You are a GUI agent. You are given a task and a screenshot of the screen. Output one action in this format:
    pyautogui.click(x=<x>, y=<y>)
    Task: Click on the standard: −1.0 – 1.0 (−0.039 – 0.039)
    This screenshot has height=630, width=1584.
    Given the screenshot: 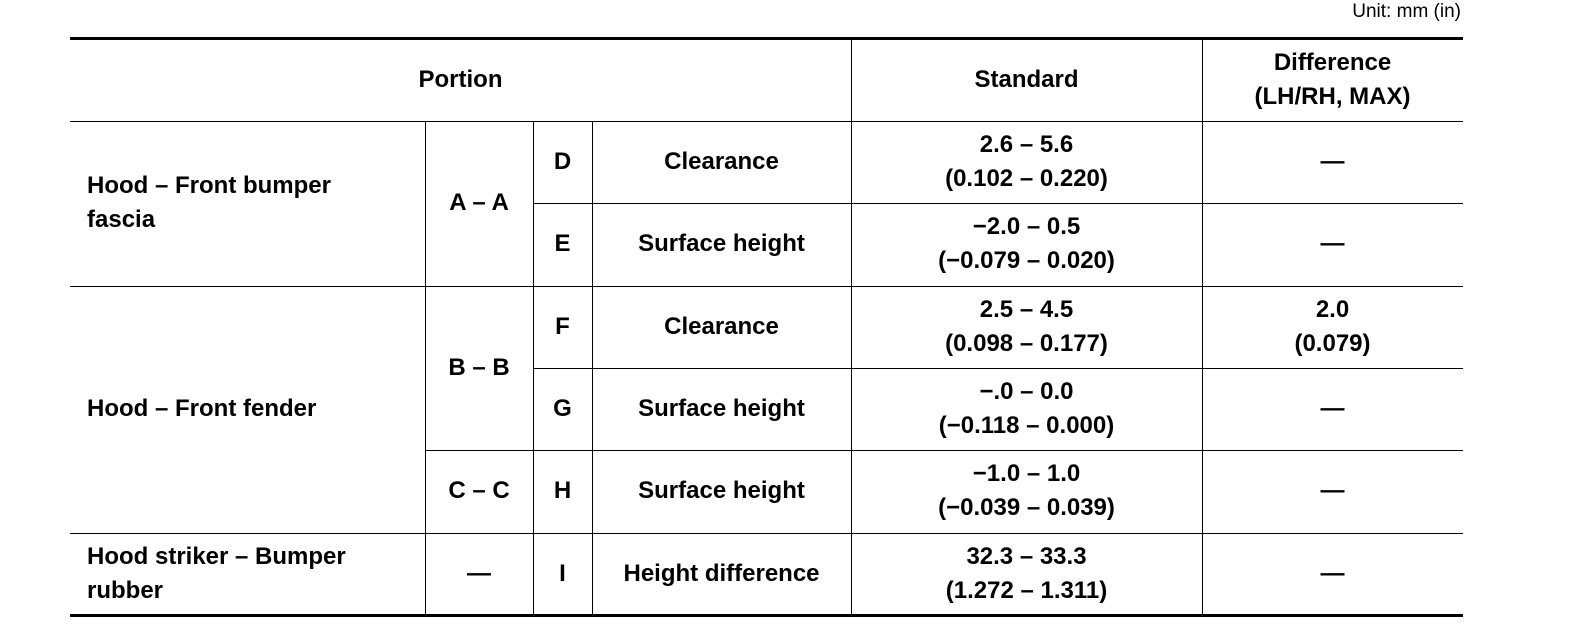 What is the action you would take?
    pyautogui.click(x=1026, y=491)
    